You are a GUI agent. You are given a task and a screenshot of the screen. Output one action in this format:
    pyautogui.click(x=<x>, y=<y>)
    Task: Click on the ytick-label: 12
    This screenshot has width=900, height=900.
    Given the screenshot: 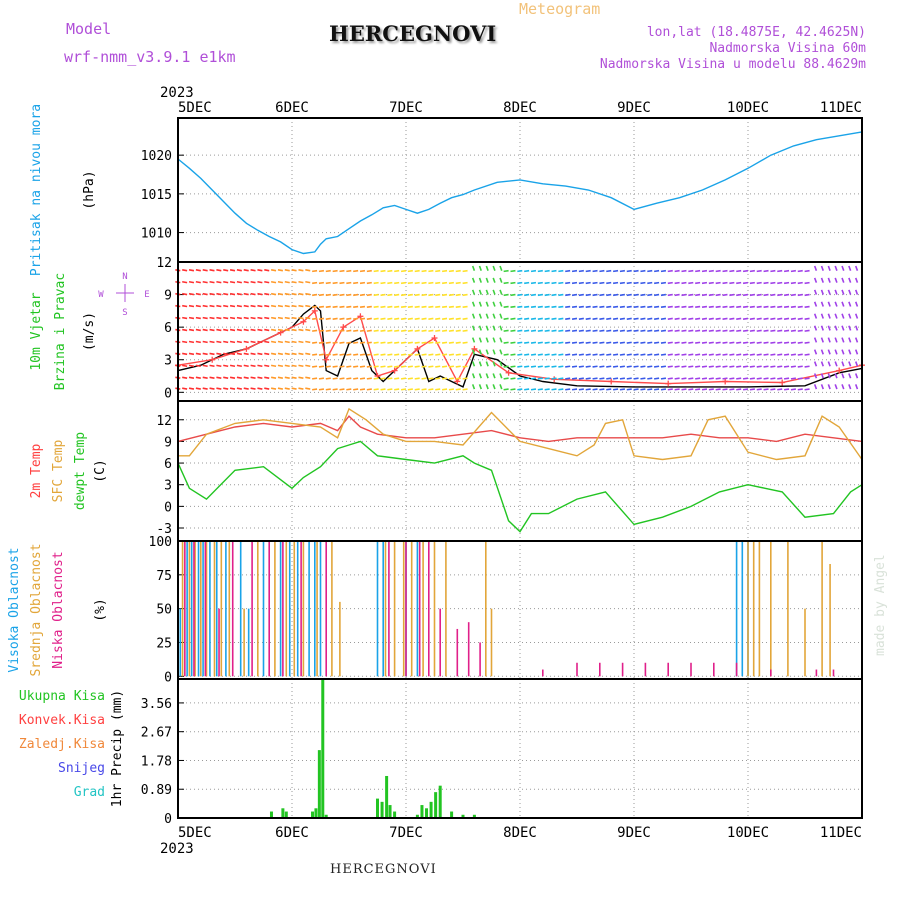 What is the action you would take?
    pyautogui.click(x=164, y=263)
    